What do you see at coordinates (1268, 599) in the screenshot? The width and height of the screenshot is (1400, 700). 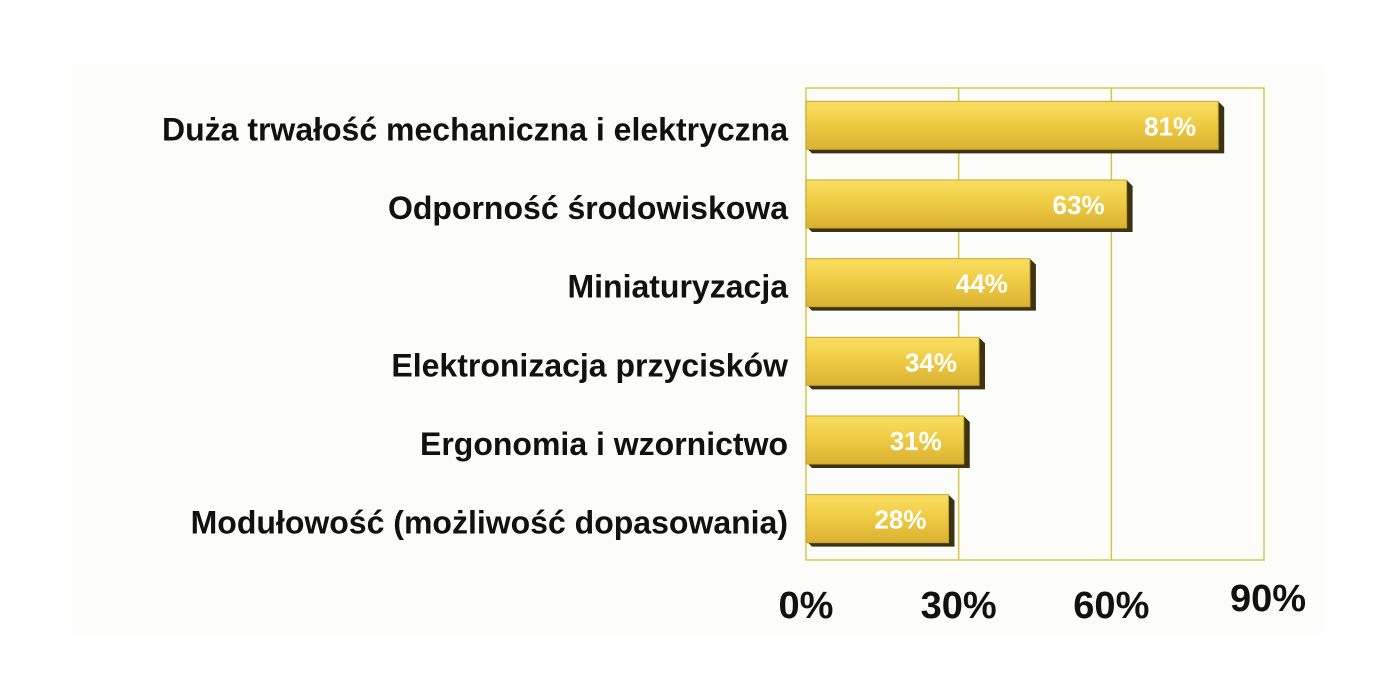 I see `x-tick-label: 90%` at bounding box center [1268, 599].